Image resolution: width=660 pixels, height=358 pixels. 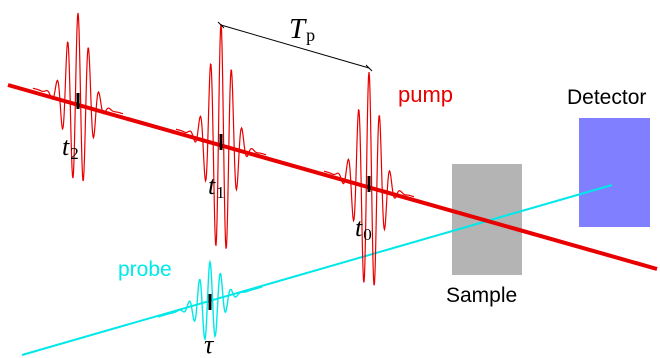 What do you see at coordinates (302, 29) in the screenshot?
I see `period-label: Tp` at bounding box center [302, 29].